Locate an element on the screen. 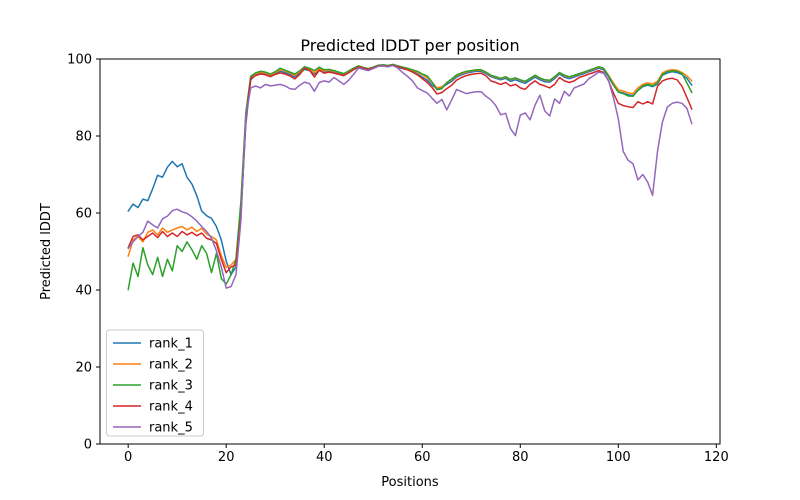 This screenshot has height=500, width=800. x-tick-label-100: 100 is located at coordinates (618, 457).